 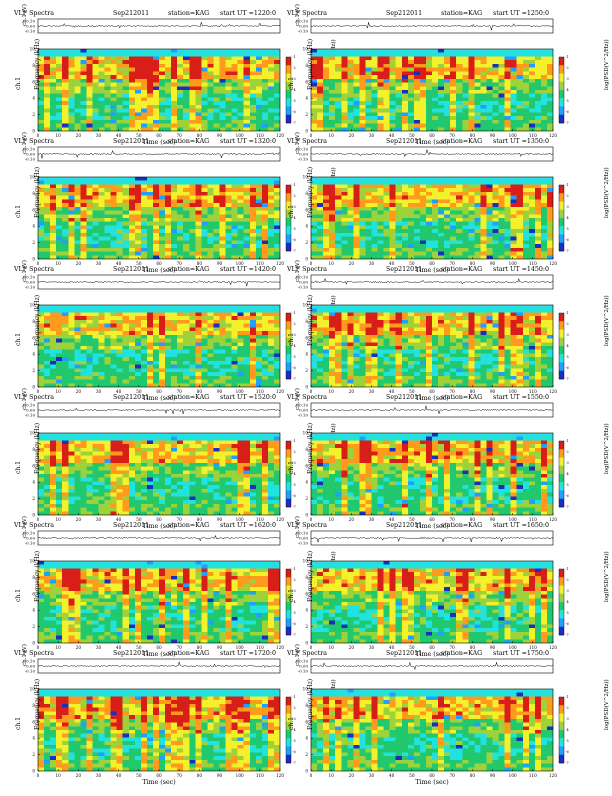 I want to click on colorbar-frame, so click(x=561, y=730).